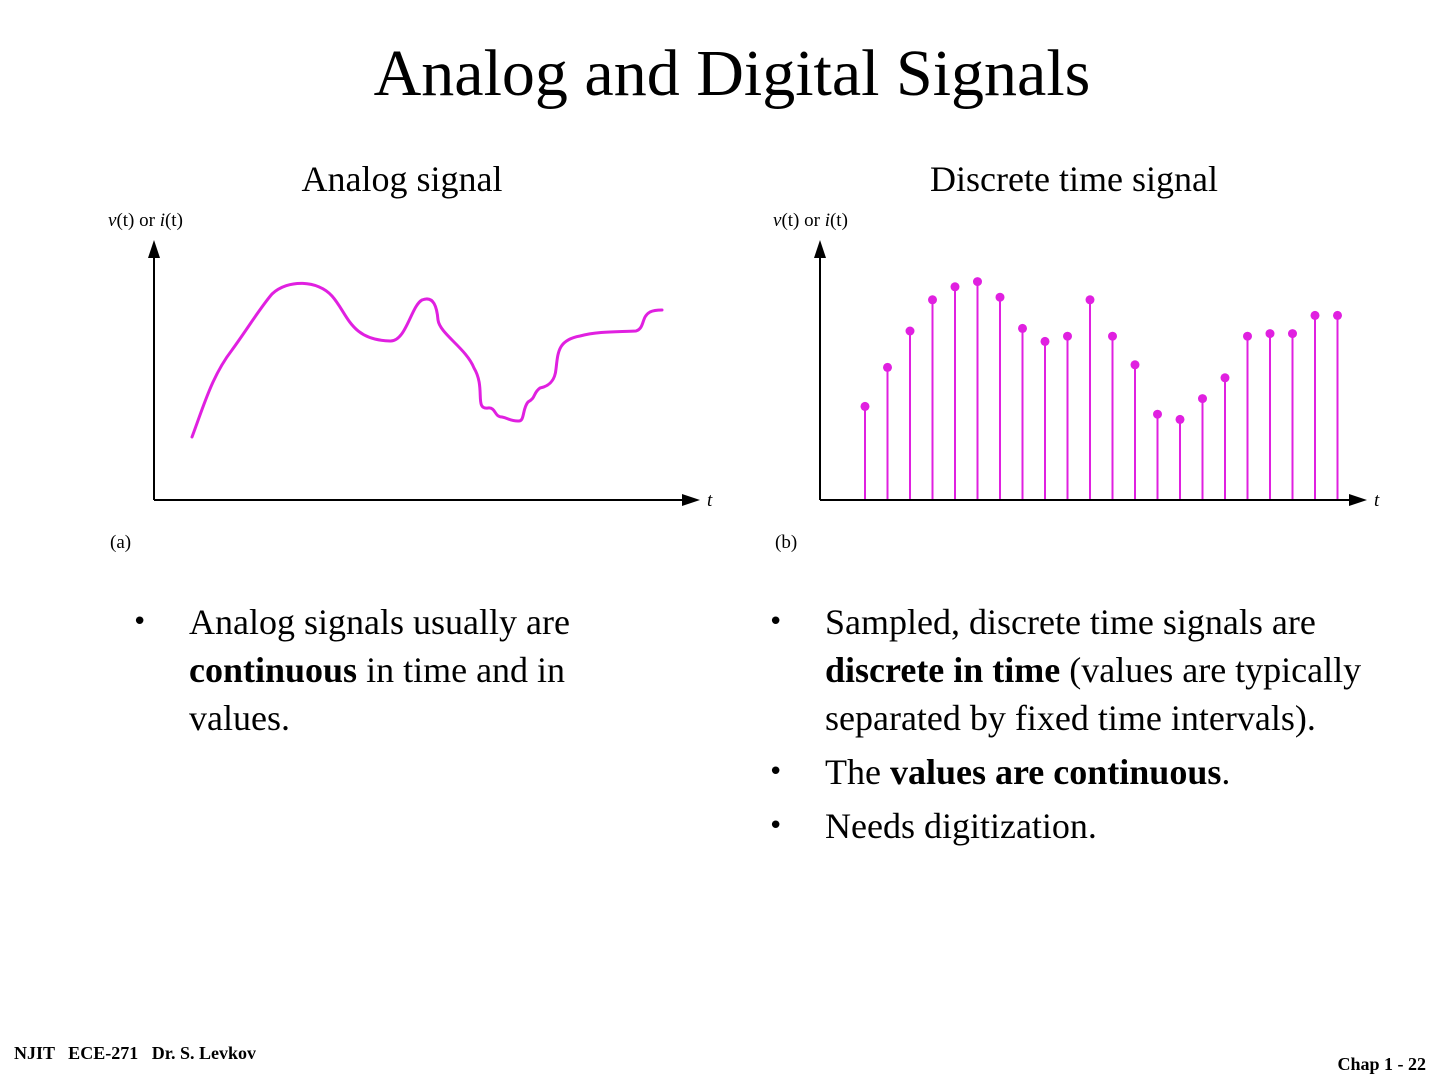 This screenshot has width=1440, height=1080. I want to click on bullet-item: • Needs digitization., so click(1078, 826).